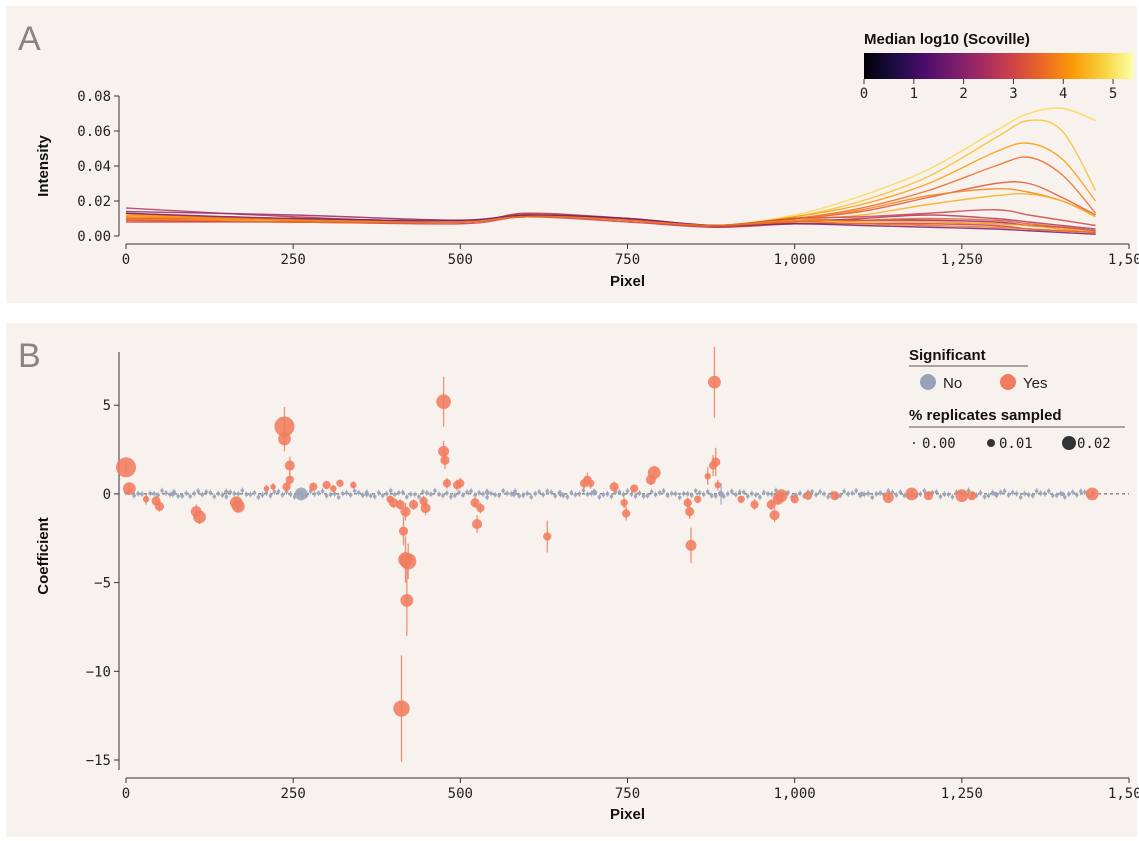 The image size is (1139, 841). Describe the element at coordinates (460, 260) in the screenshot. I see `x-tick-label: 500` at that location.